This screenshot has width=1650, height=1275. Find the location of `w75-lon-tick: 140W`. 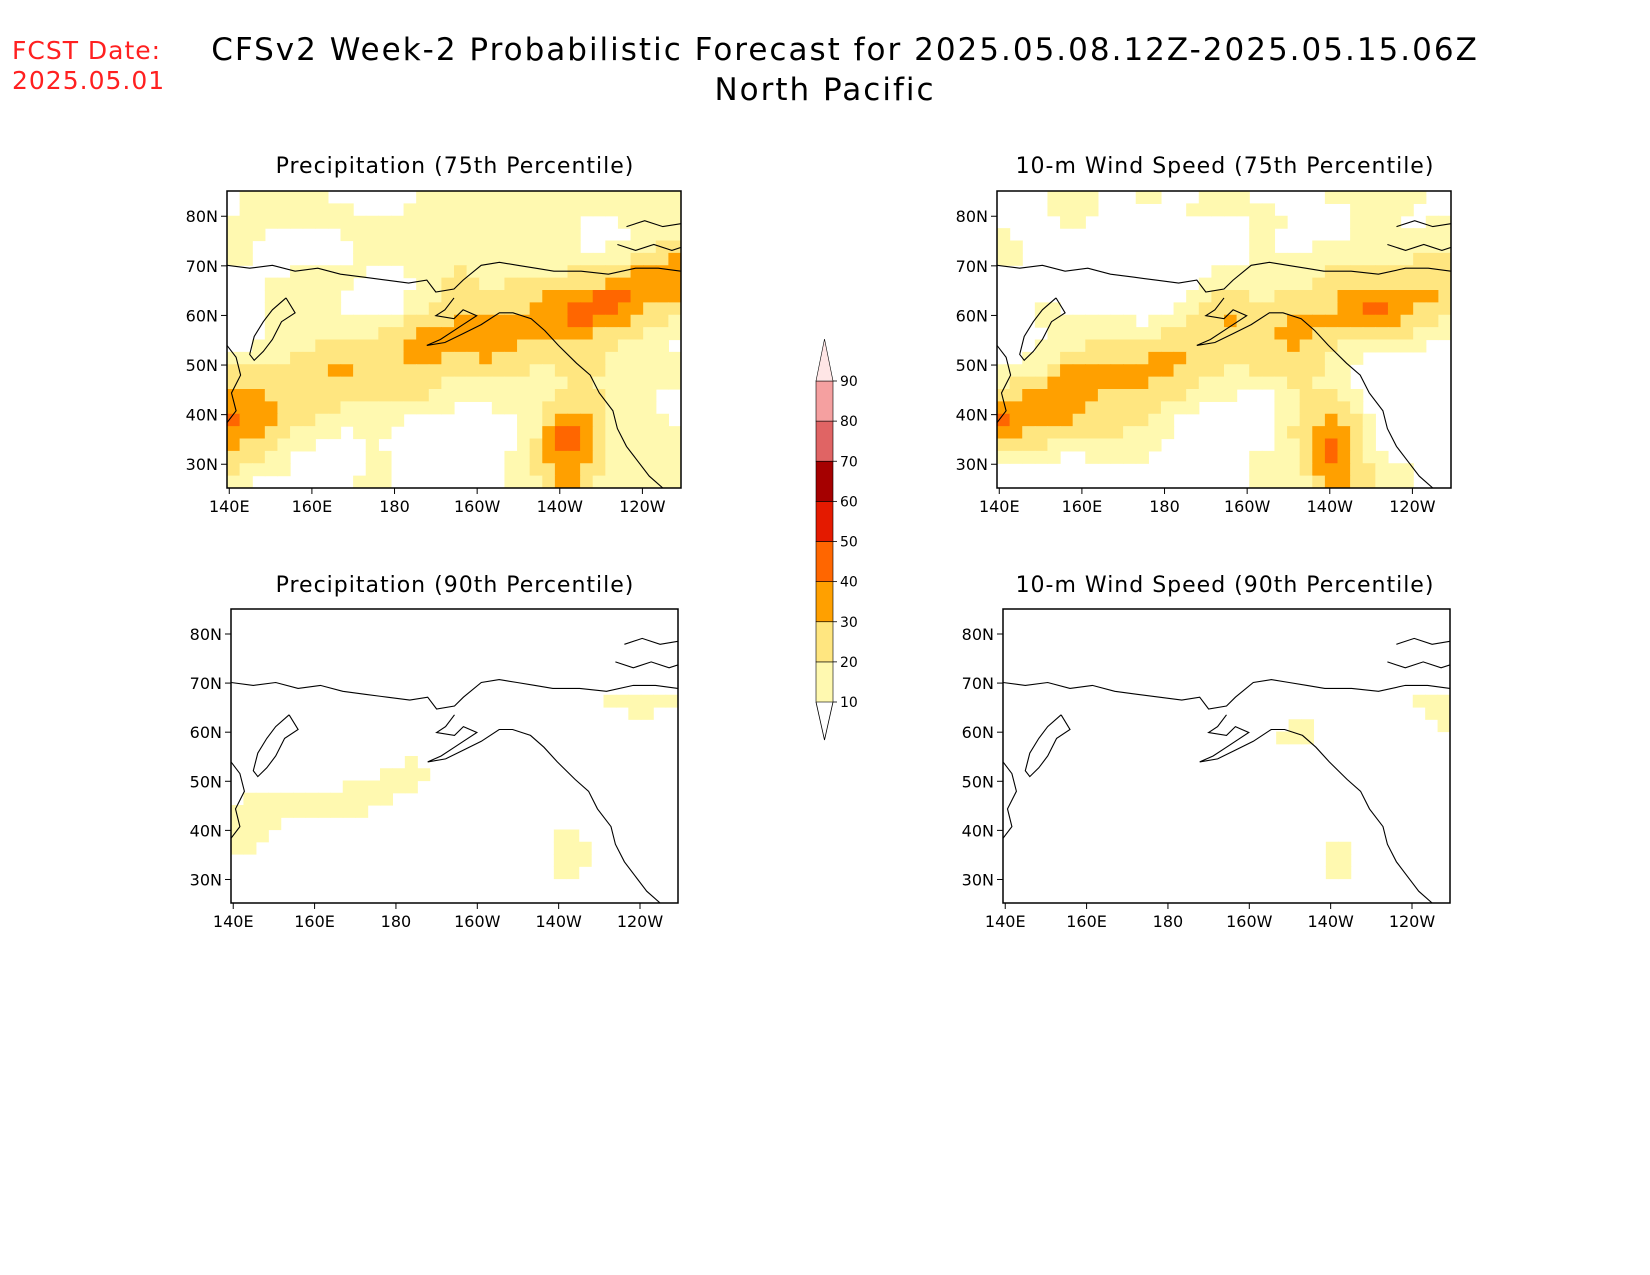

w75-lon-tick: 140W is located at coordinates (1330, 506).